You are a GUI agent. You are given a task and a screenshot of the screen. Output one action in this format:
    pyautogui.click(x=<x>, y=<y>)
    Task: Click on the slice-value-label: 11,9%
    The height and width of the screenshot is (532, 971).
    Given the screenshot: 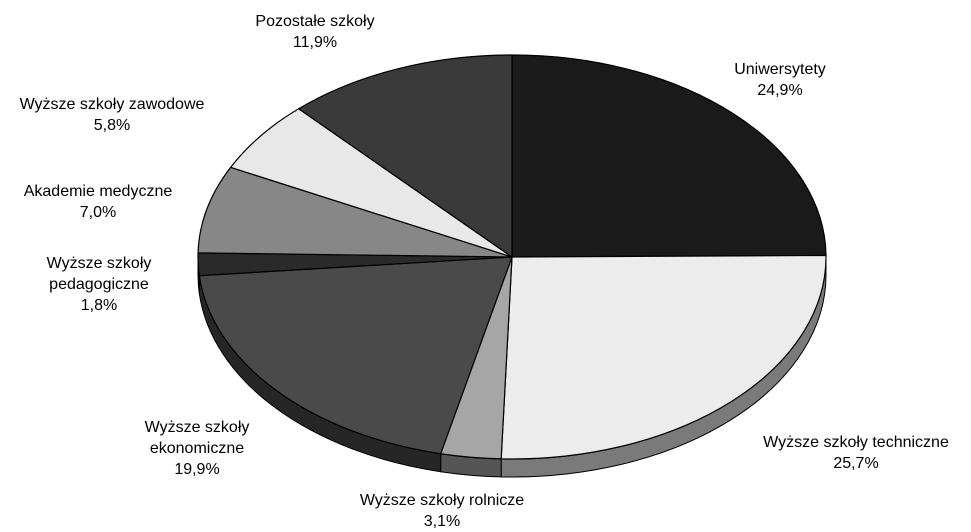 What is the action you would take?
    pyautogui.click(x=315, y=42)
    